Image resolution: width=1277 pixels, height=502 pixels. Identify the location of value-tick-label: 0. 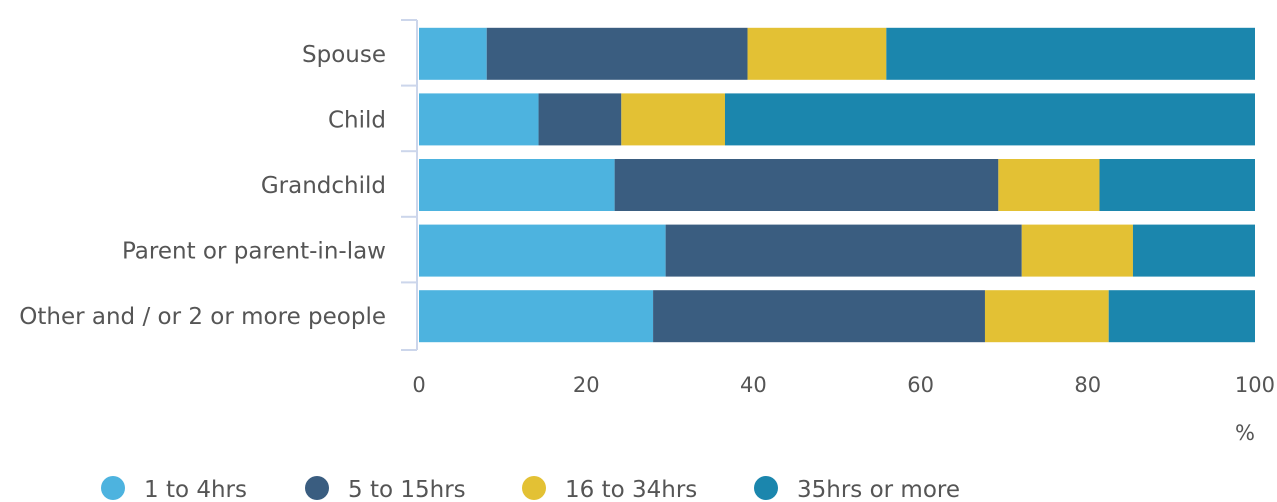
(418, 385).